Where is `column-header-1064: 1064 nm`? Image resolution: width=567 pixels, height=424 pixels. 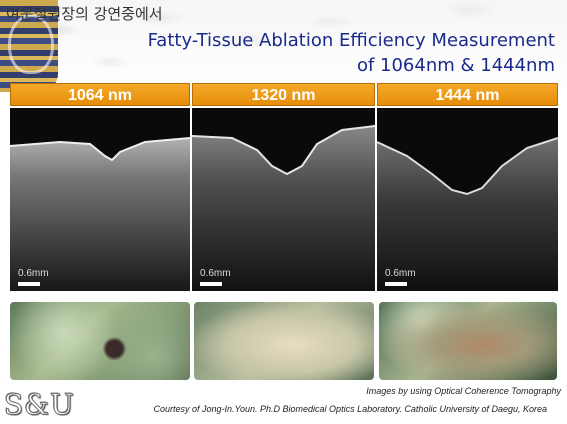
column-header-1064: 1064 nm is located at coordinates (100, 94).